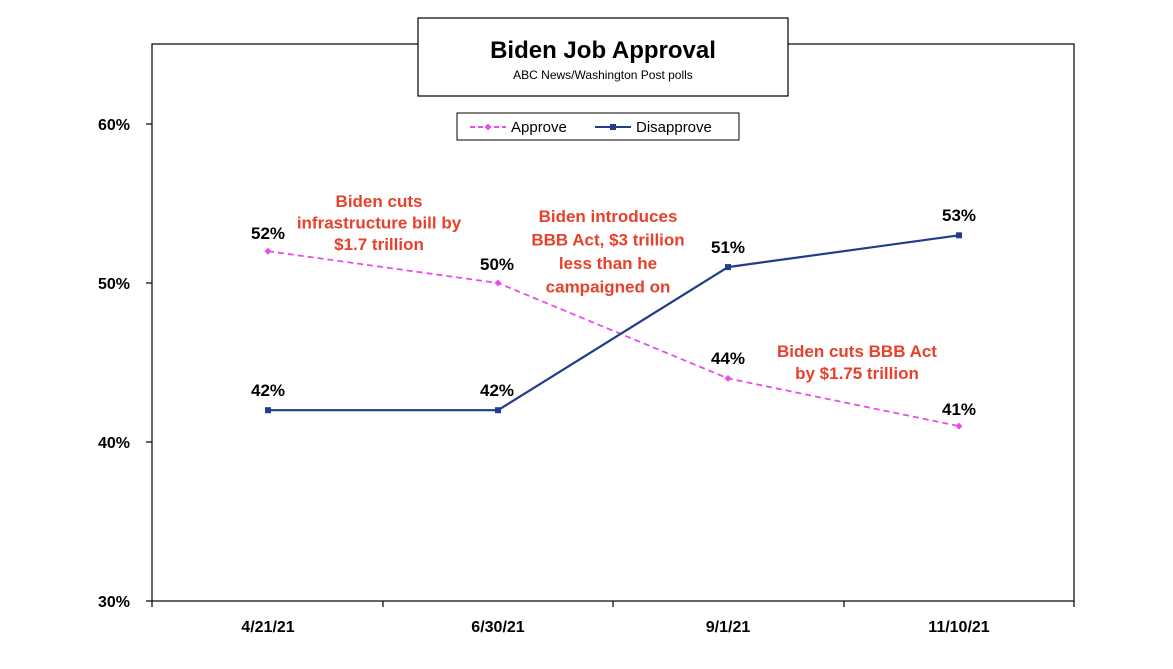  Describe the element at coordinates (607, 240) in the screenshot. I see `annotation-line: BBB Act, $3 trillion` at that location.